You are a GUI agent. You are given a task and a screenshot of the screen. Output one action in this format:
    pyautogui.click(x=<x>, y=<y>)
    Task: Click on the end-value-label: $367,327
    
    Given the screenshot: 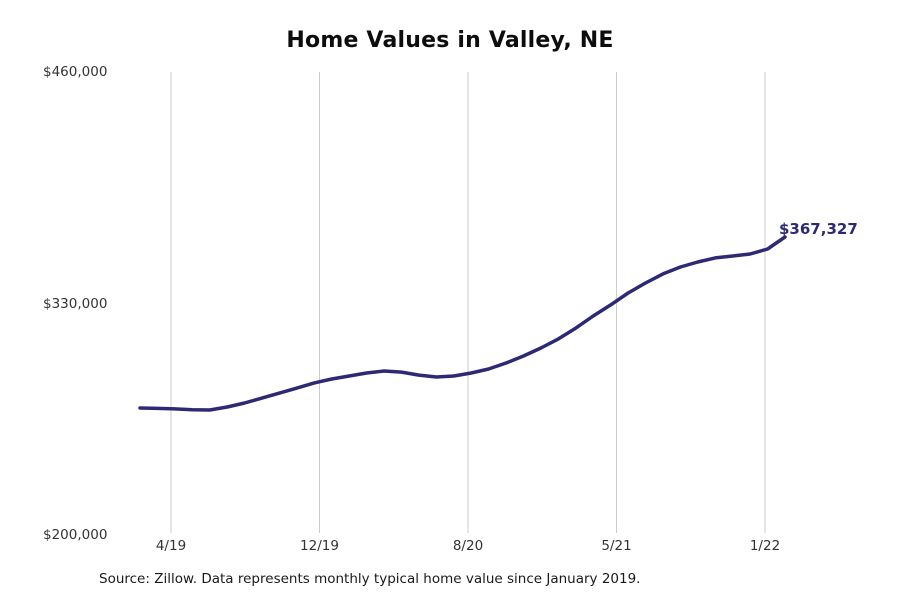 What is the action you would take?
    pyautogui.click(x=818, y=229)
    